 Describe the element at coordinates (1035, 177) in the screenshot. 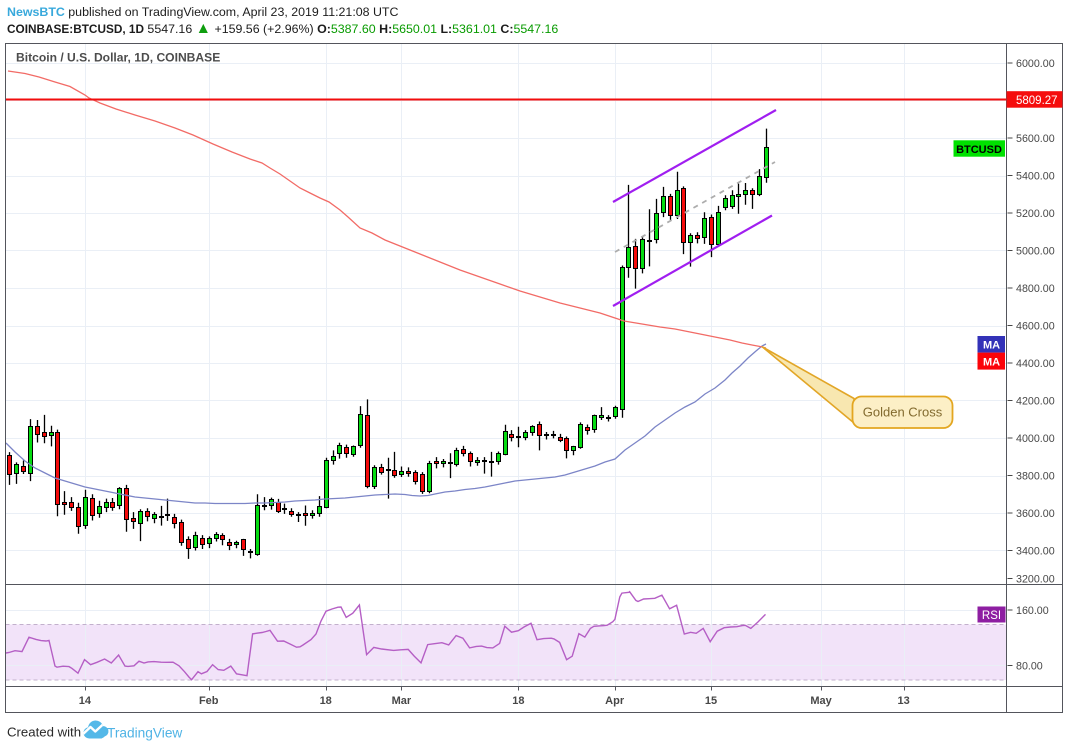

I see `svg-text: 5400.00` at that location.